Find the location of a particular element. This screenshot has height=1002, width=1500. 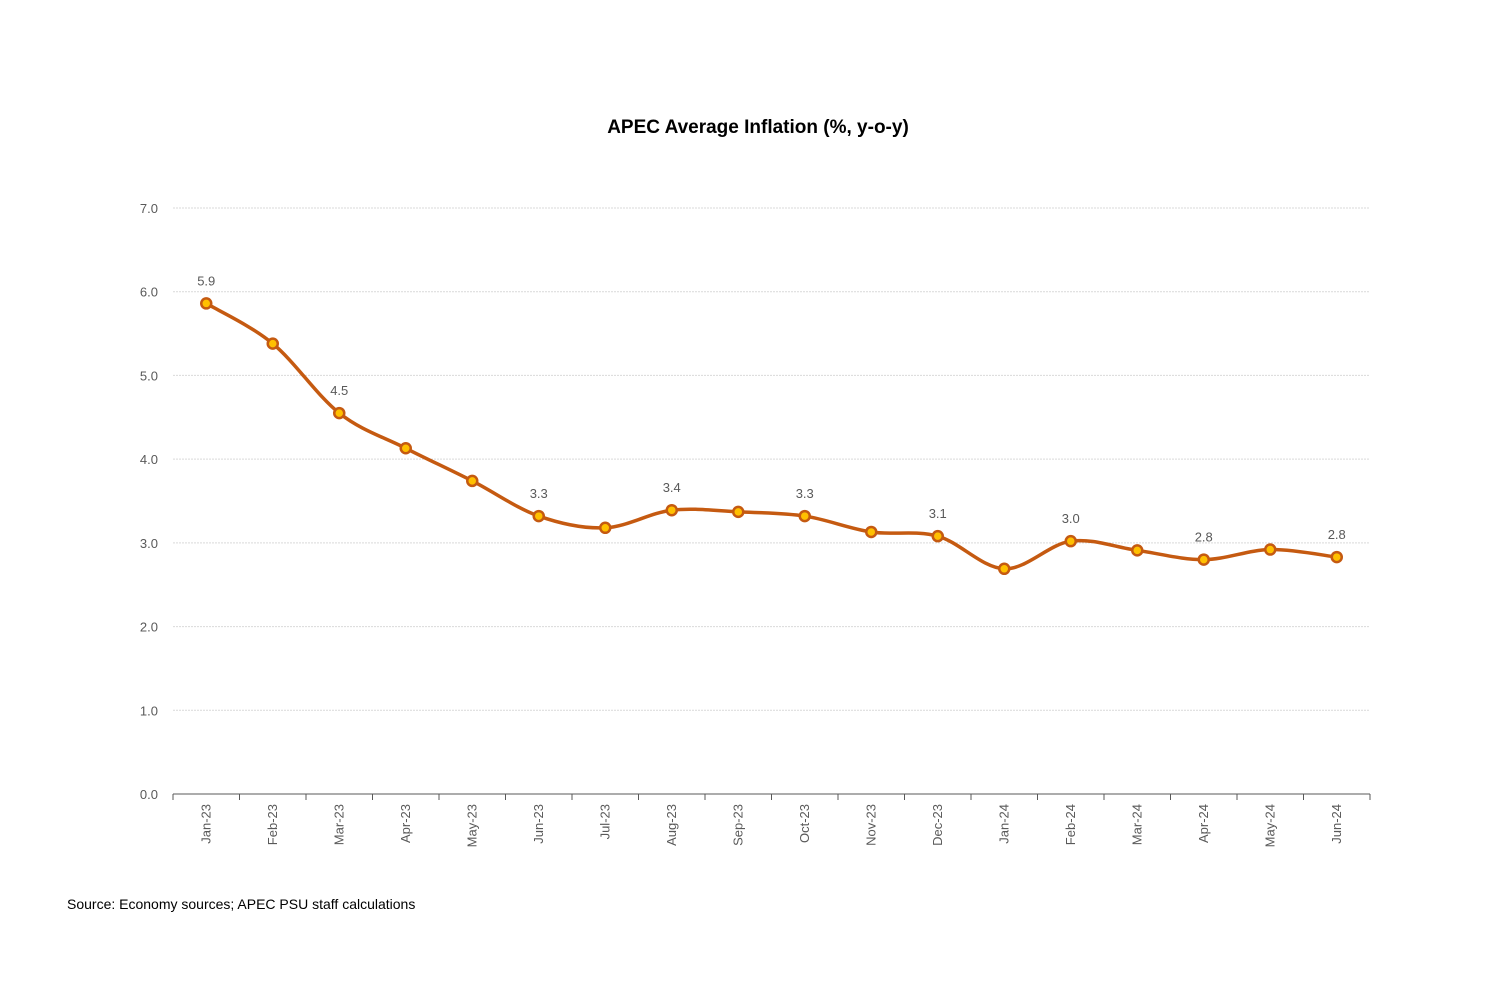

data-label: 3.1 is located at coordinates (938, 513).